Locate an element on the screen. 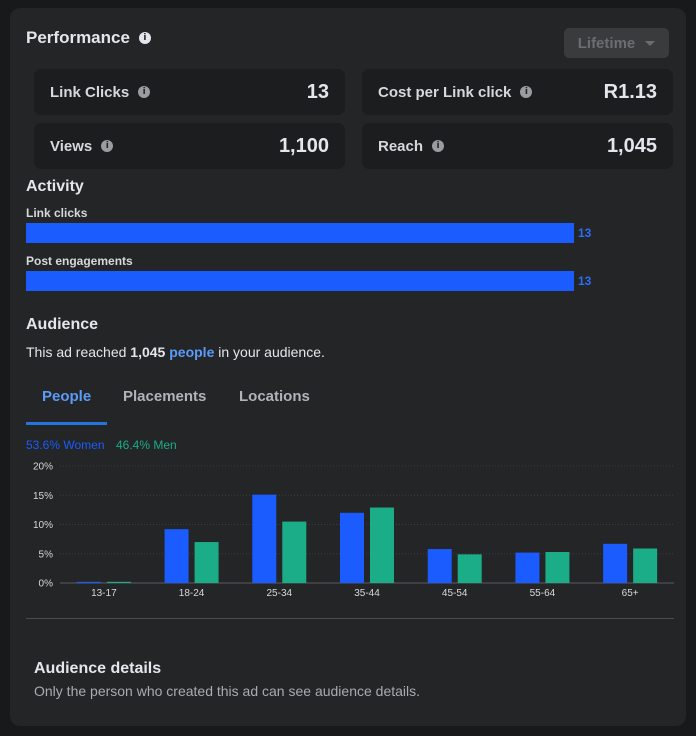  y-tick-label: 0% is located at coordinates (46, 584).